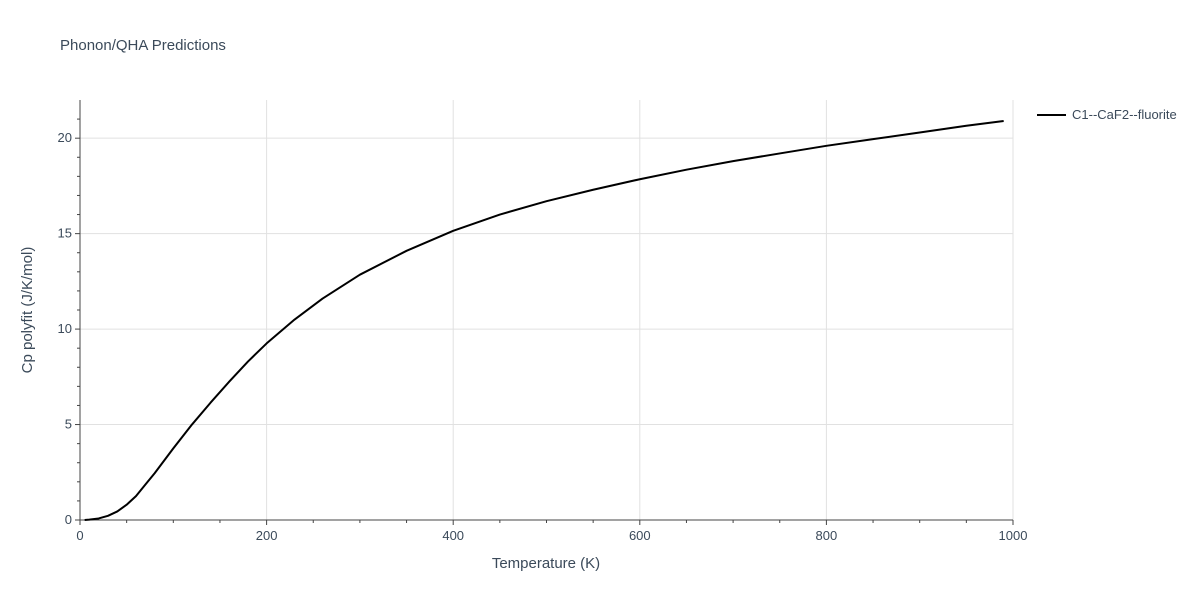 The height and width of the screenshot is (600, 1200). I want to click on x-tick-label: 800, so click(827, 535).